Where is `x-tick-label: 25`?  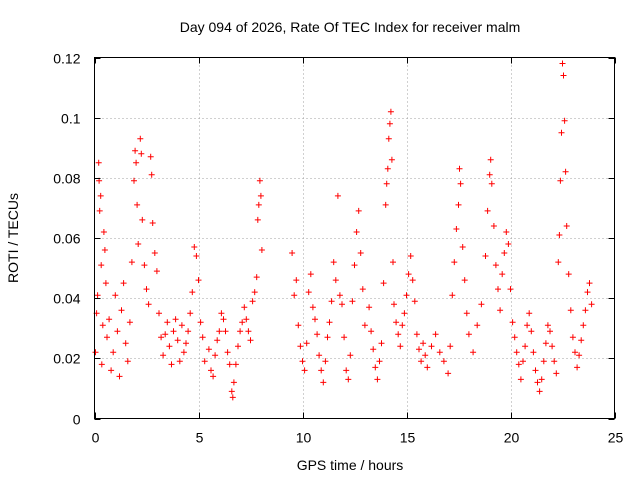 x-tick-label: 25 is located at coordinates (616, 438).